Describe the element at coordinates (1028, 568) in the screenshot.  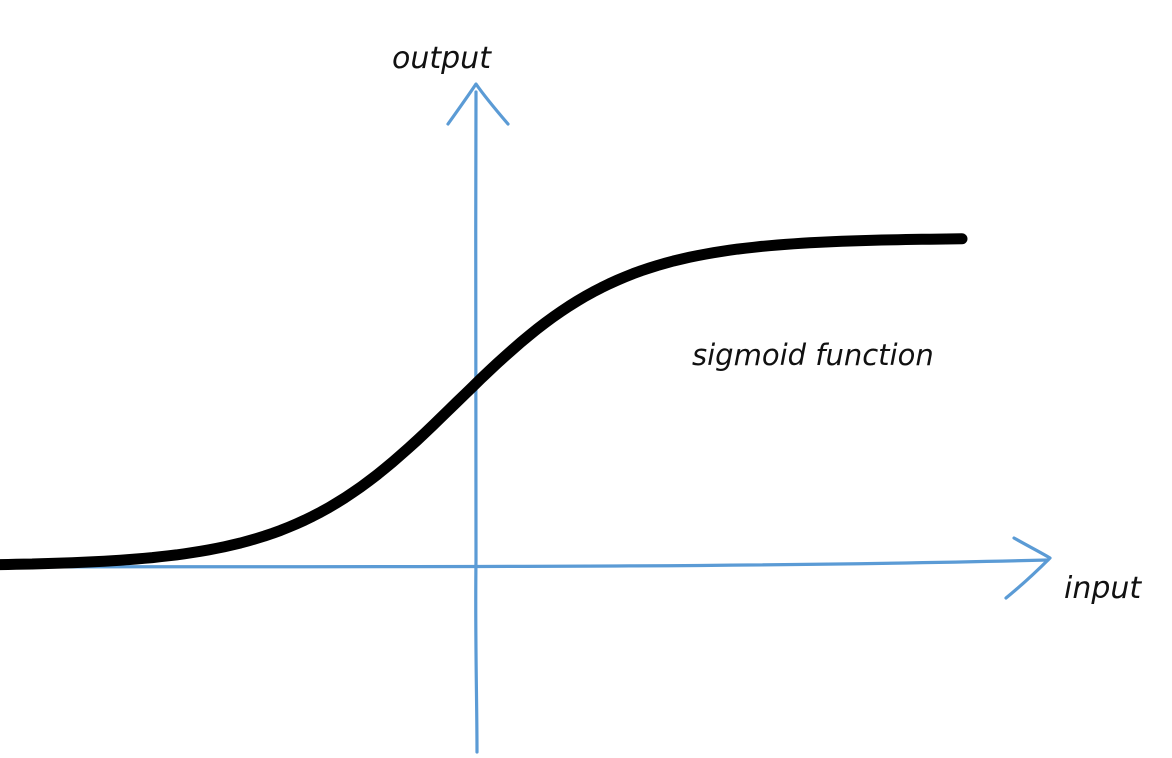
I see `x-axis-arrowhead` at that location.